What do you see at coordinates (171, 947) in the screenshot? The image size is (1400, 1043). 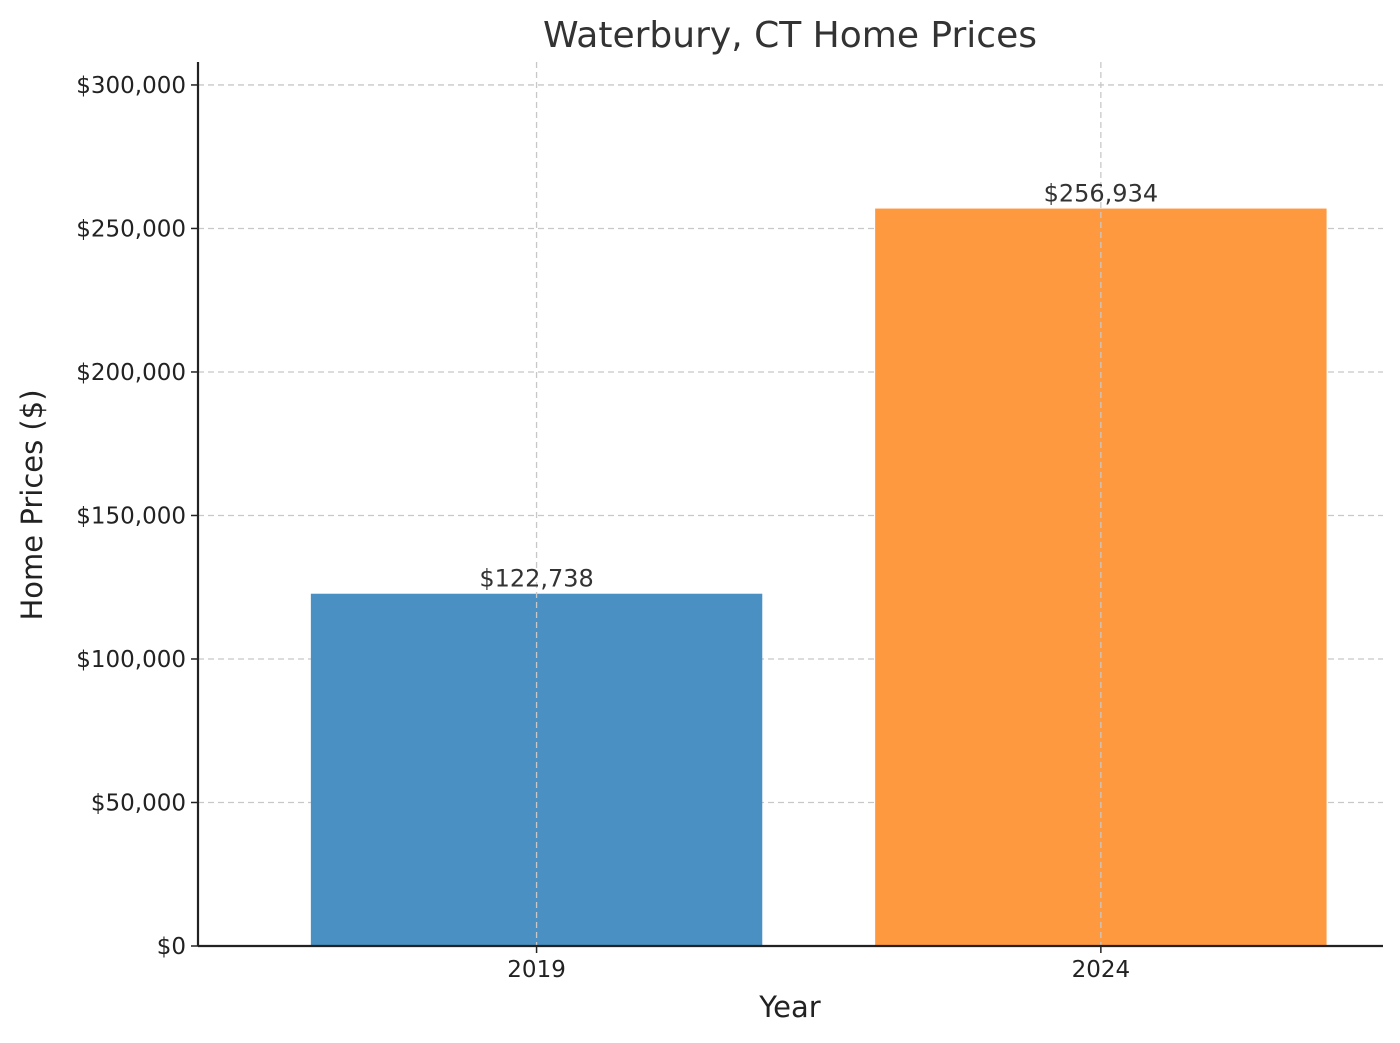 I see `y-tick-label: $0` at bounding box center [171, 947].